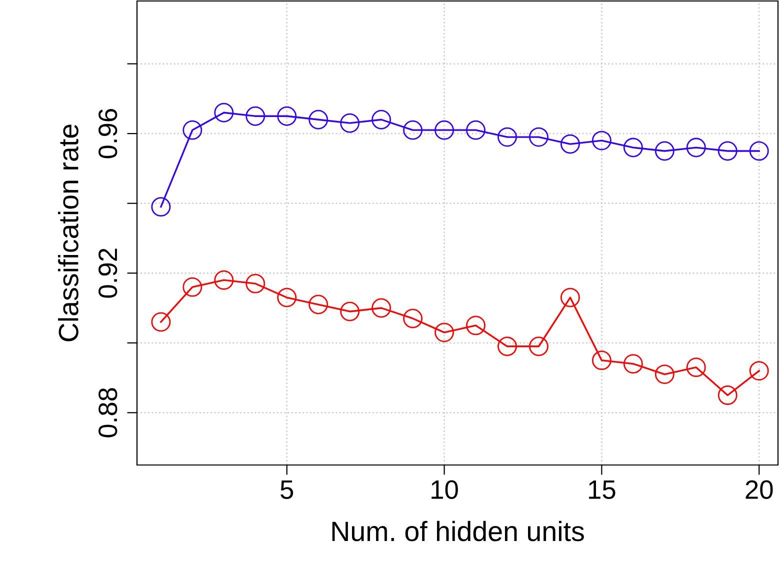 The image size is (780, 562). What do you see at coordinates (108, 133) in the screenshot?
I see `y-tick-label: 0.96` at bounding box center [108, 133].